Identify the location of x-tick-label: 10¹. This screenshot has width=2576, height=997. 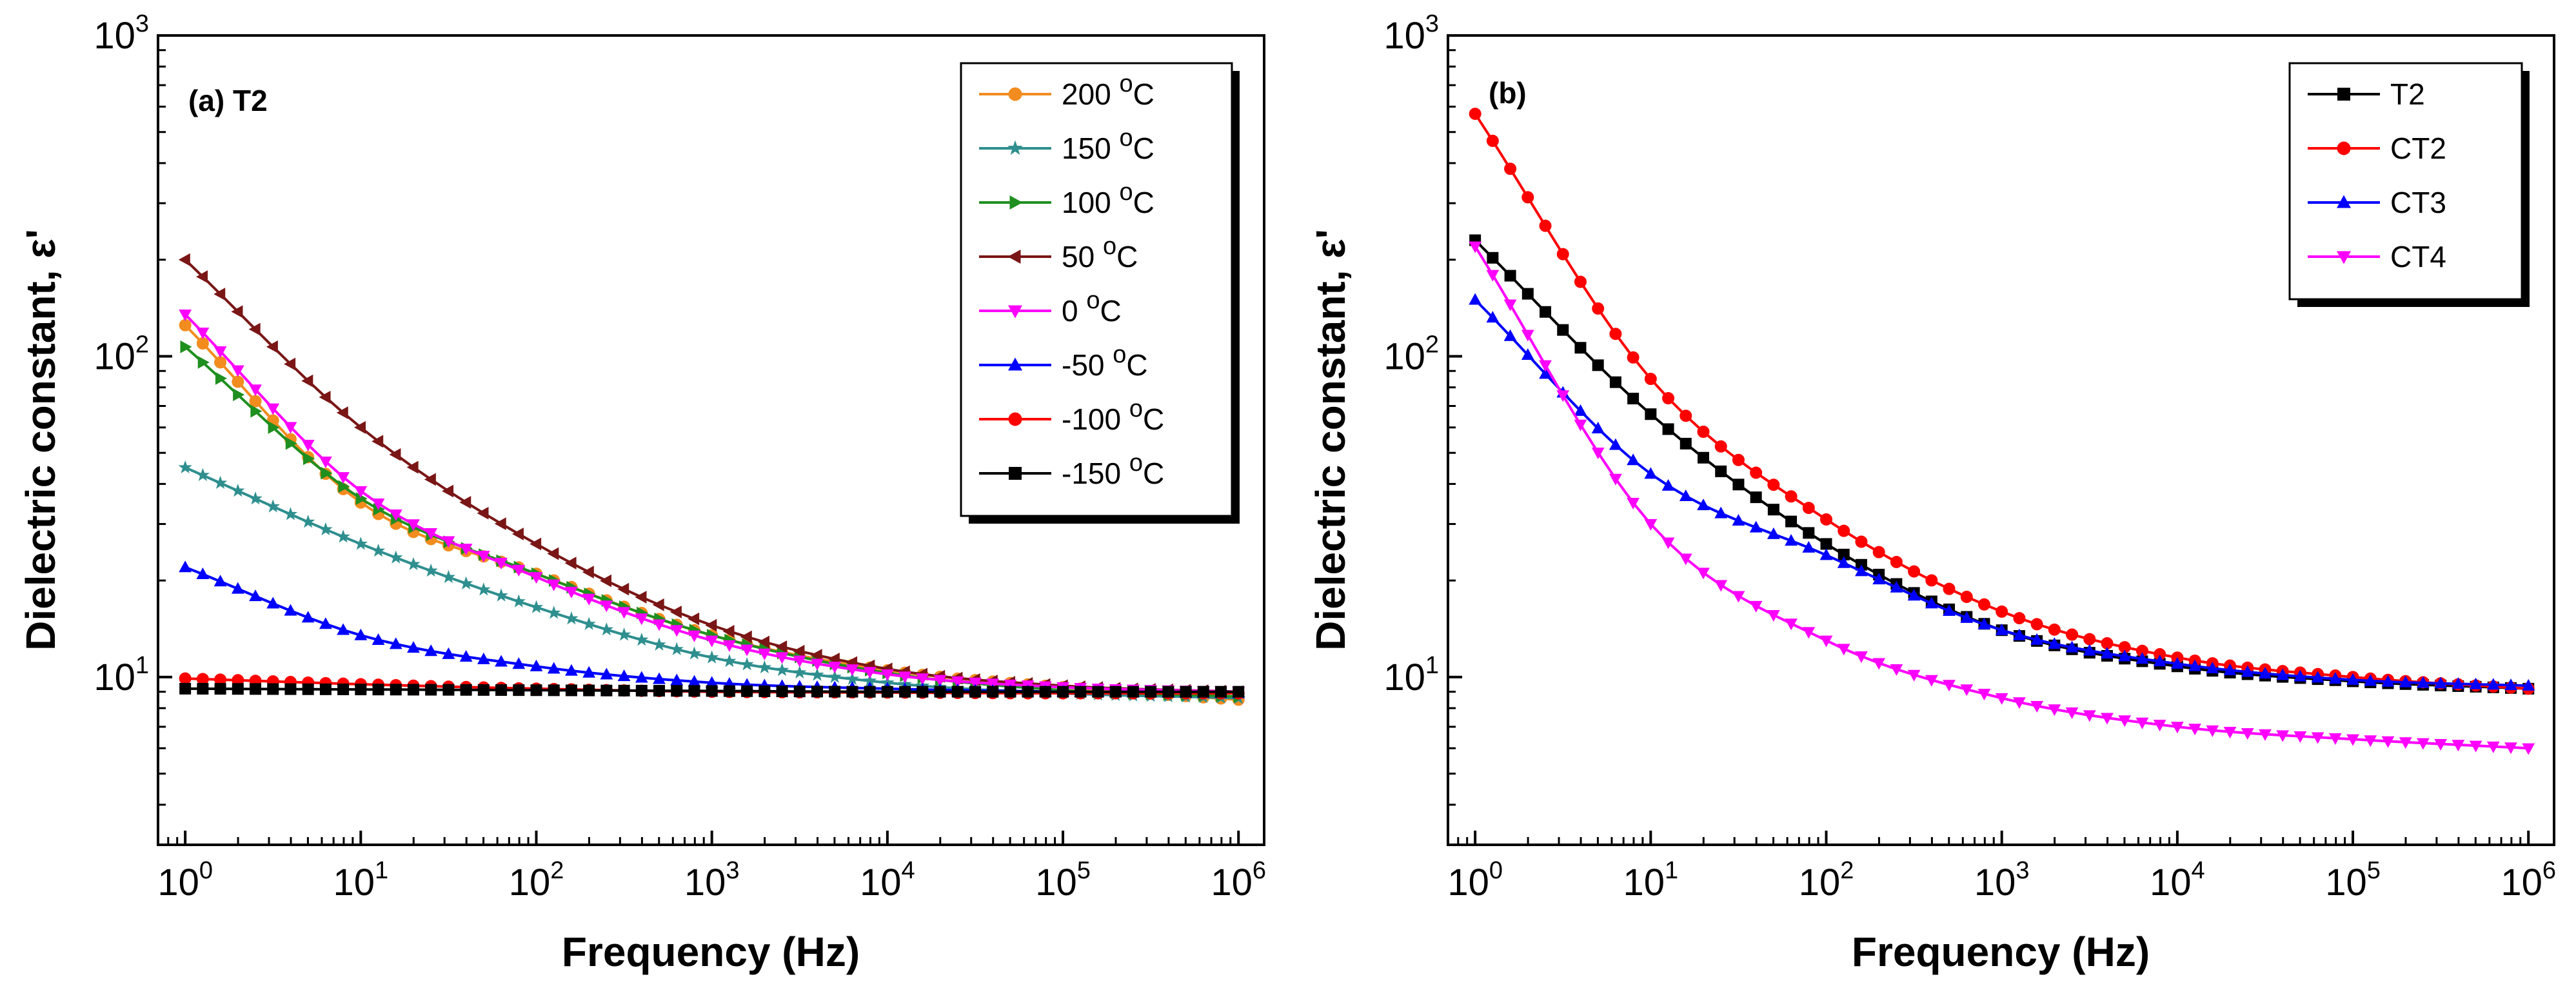
(1651, 880).